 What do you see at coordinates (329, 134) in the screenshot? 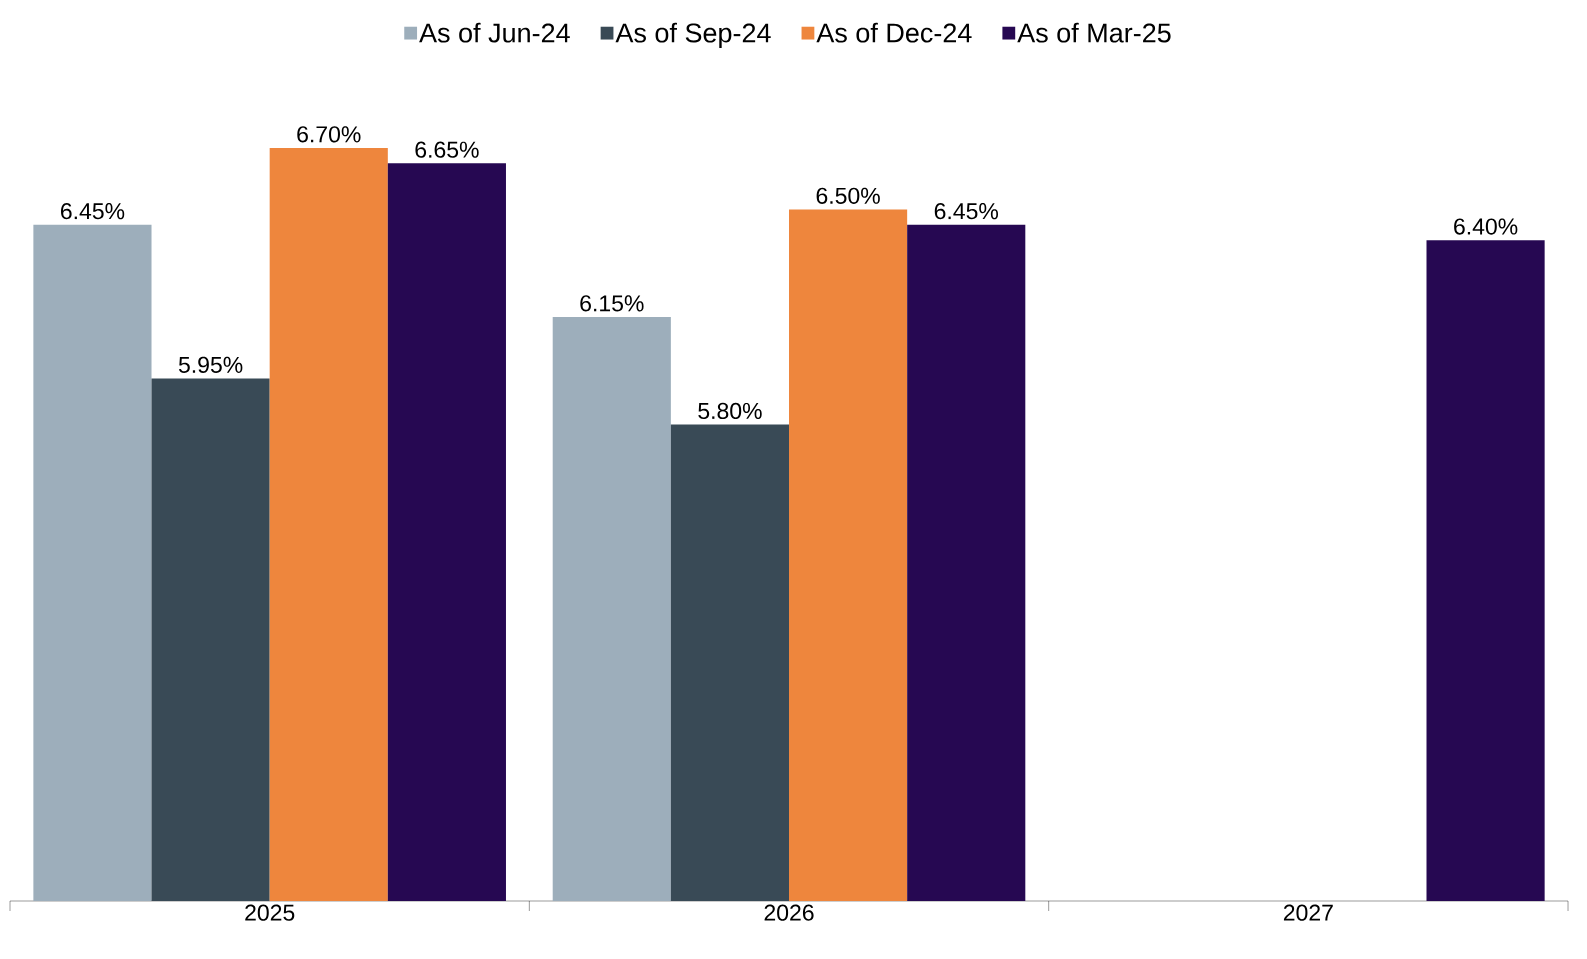
I see `data-label: 6.70%` at bounding box center [329, 134].